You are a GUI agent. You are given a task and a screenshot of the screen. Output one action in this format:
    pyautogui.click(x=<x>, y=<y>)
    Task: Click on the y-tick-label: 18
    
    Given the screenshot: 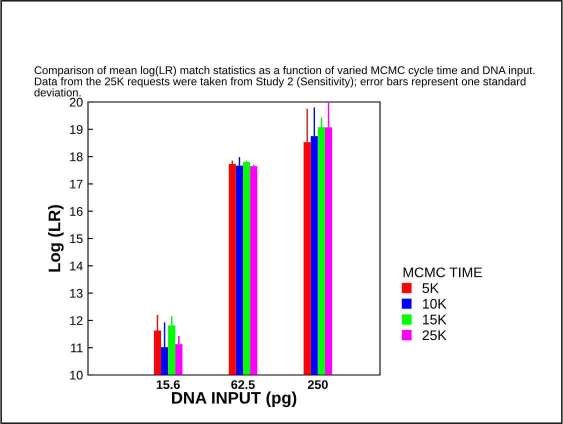 What is the action you would take?
    pyautogui.click(x=76, y=157)
    